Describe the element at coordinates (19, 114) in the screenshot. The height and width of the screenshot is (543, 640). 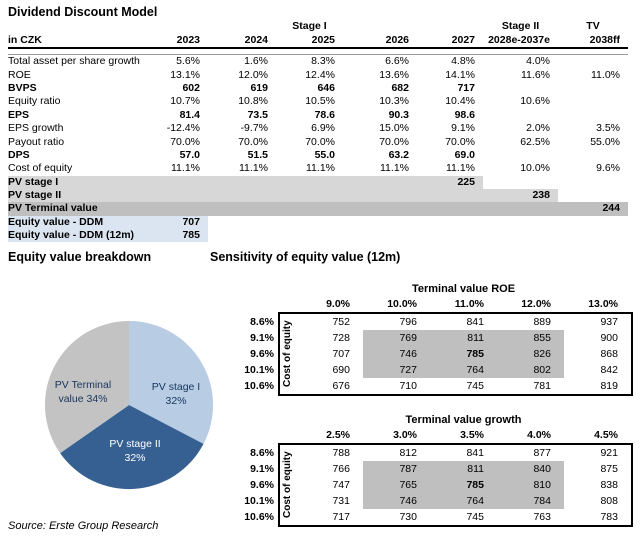
I see `row-label: EPS` at that location.